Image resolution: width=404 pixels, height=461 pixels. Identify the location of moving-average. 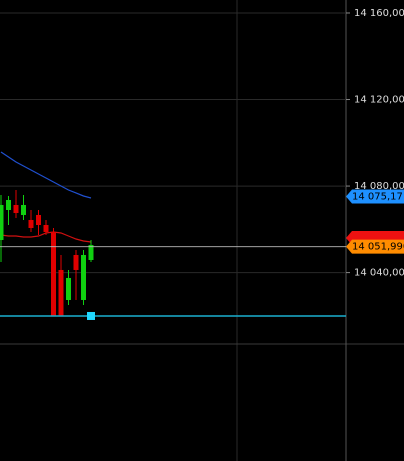
(46, 175).